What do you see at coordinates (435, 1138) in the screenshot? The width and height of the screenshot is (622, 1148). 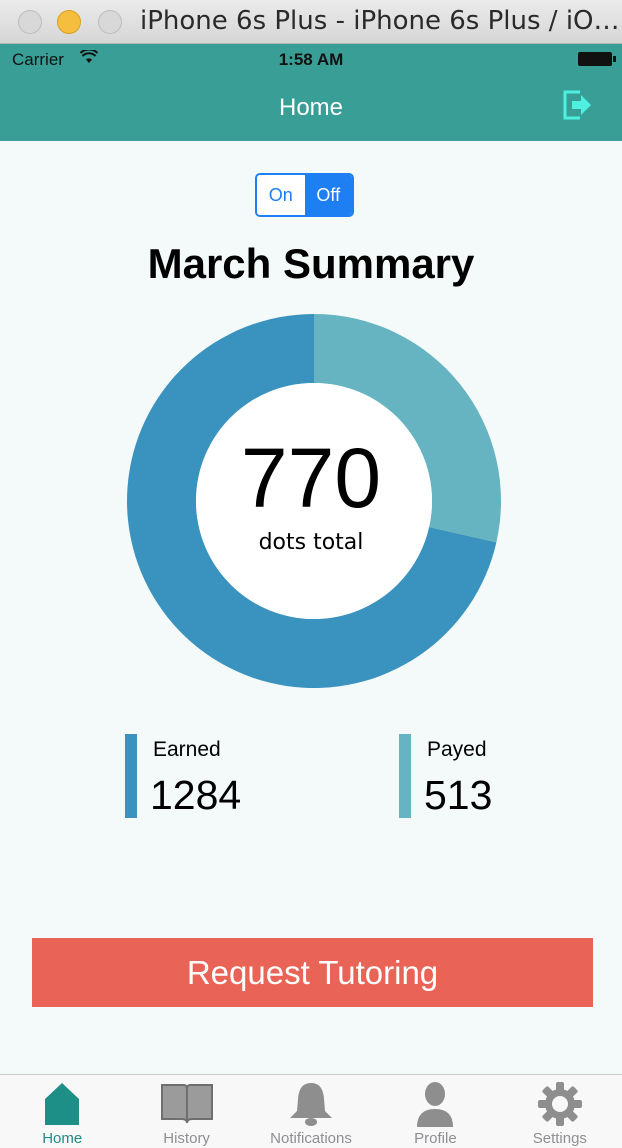 I see `tab-label-profile: Profile` at bounding box center [435, 1138].